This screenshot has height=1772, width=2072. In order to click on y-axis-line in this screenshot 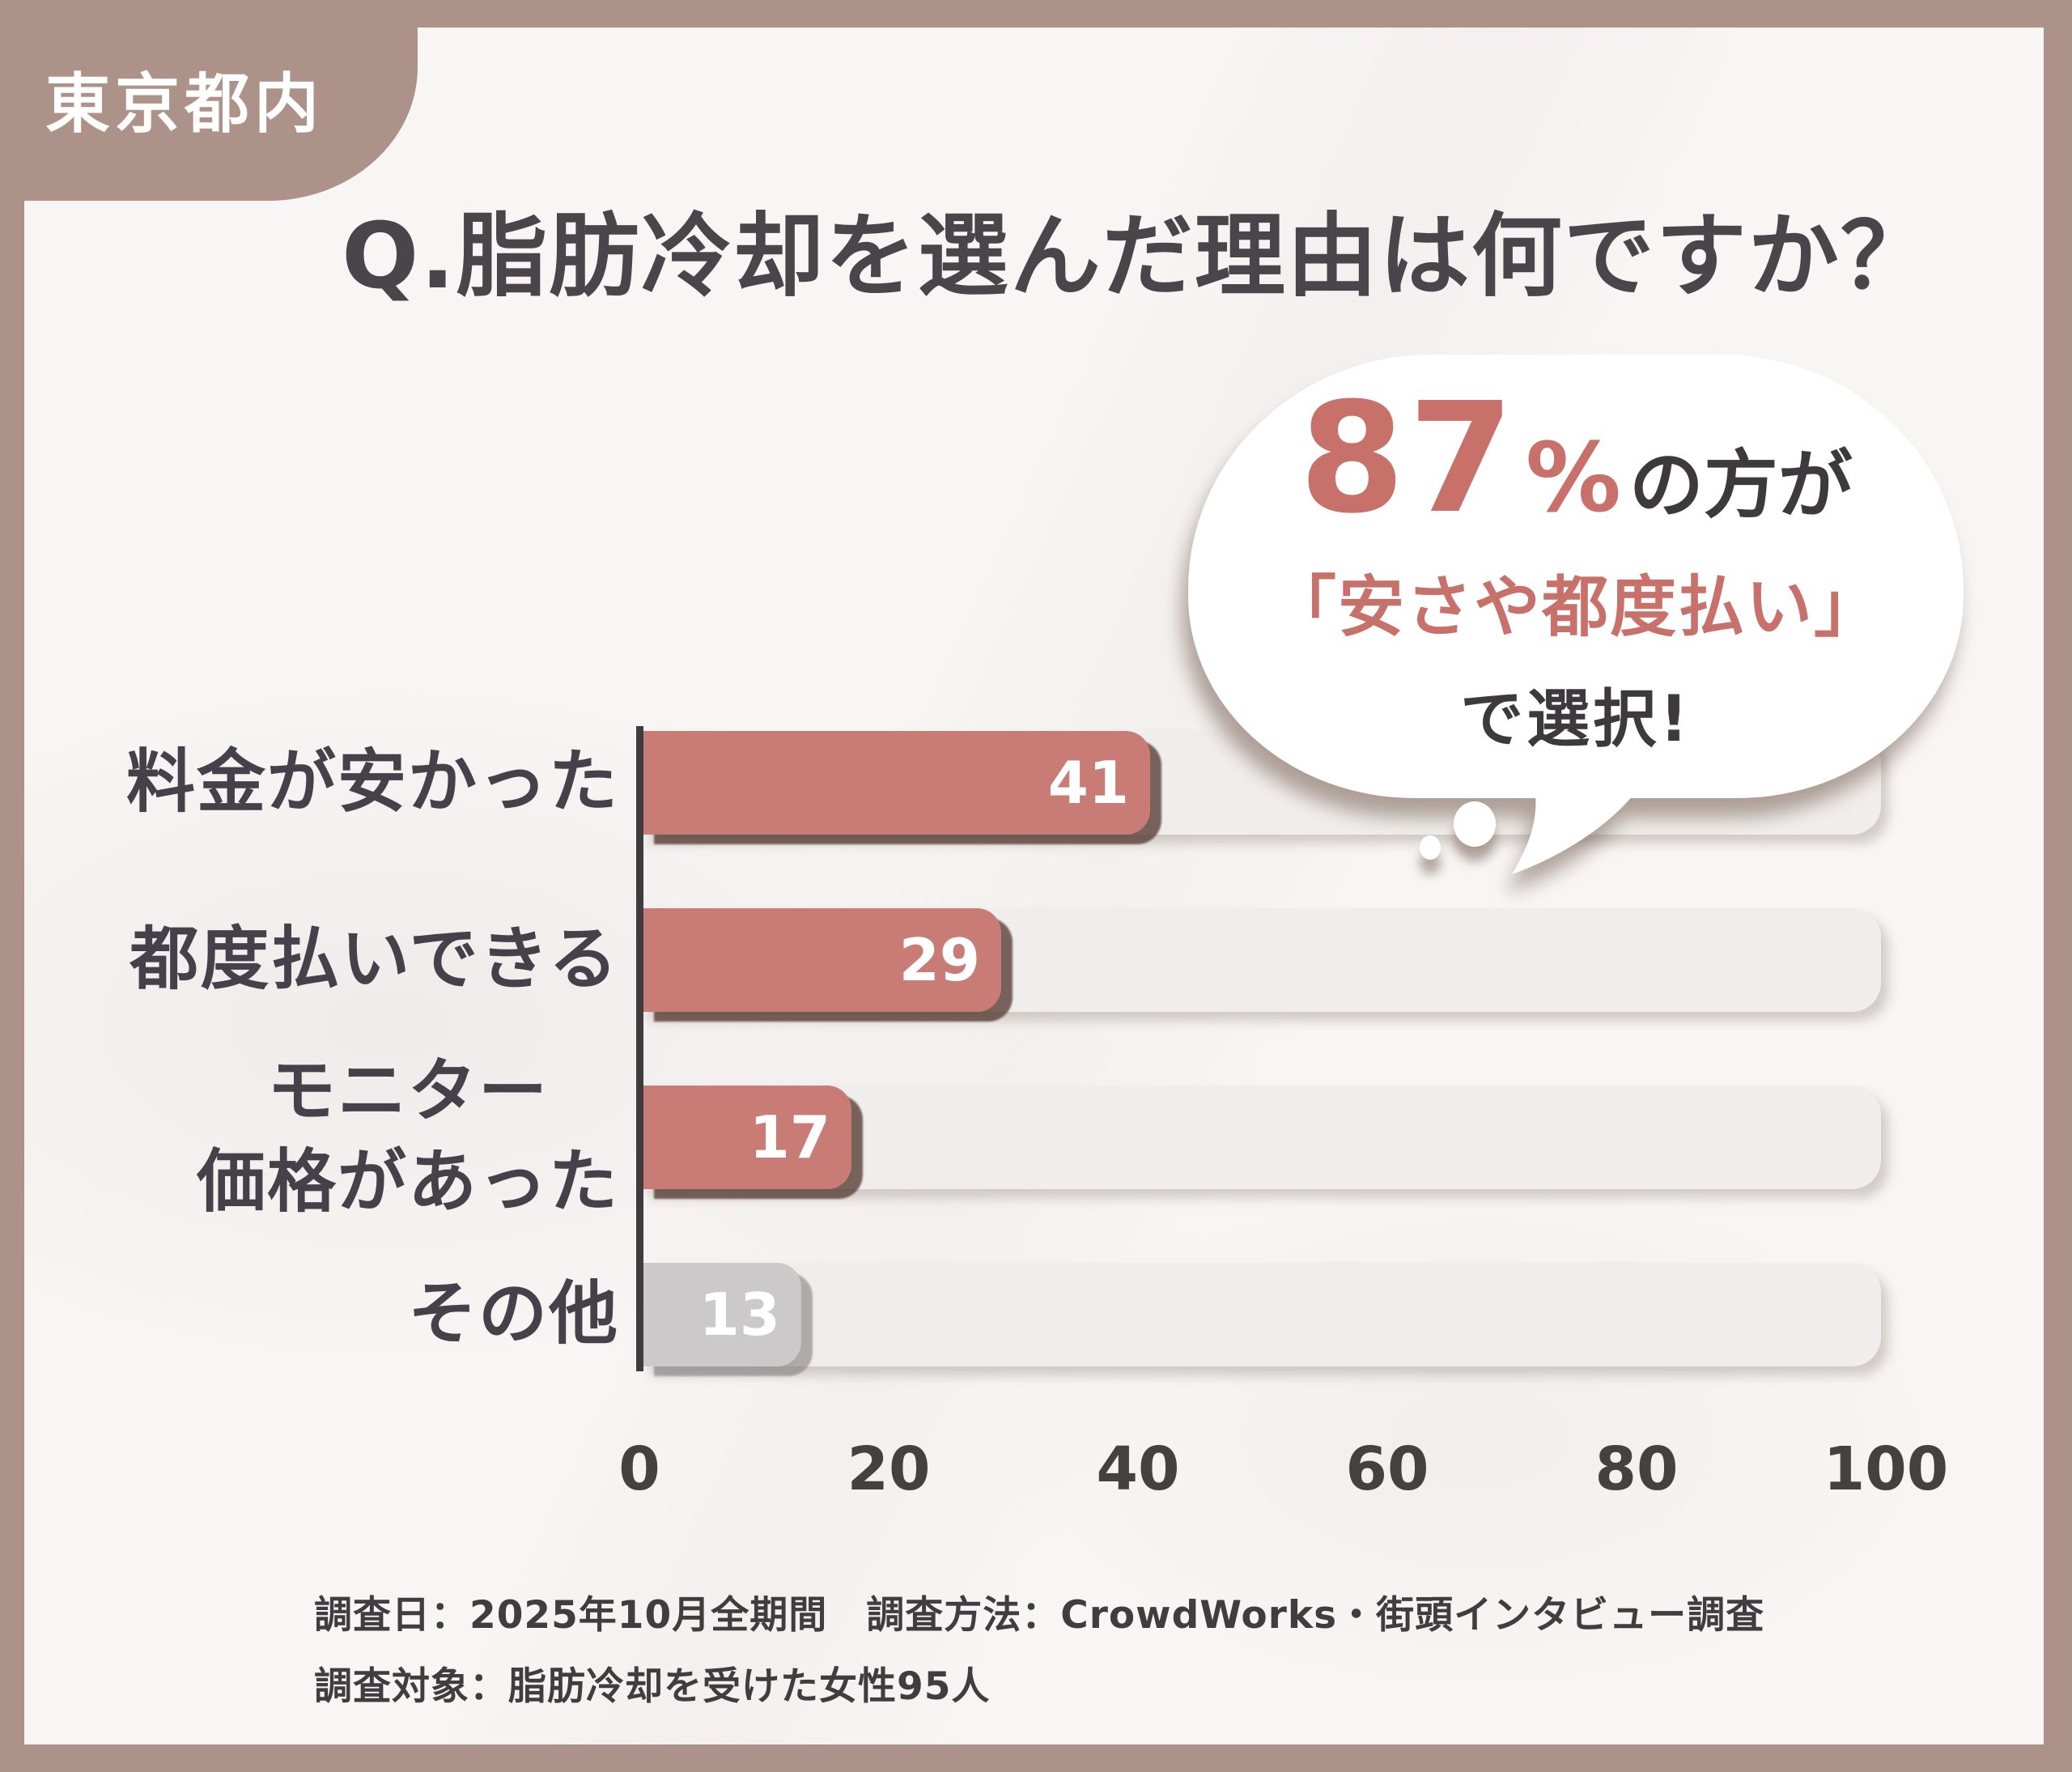, I will do `click(639, 1049)`.